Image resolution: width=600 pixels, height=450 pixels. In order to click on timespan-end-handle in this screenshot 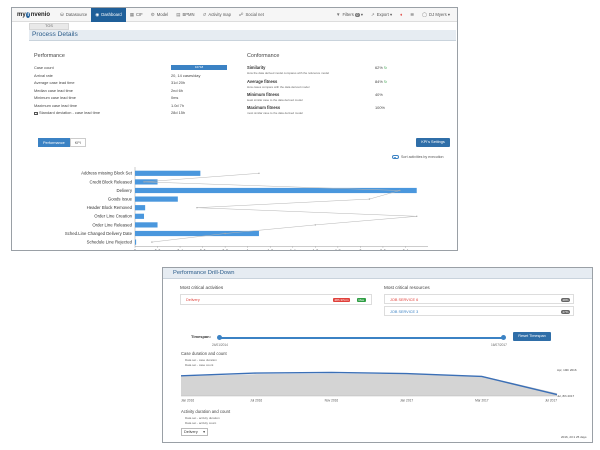, I will do `click(503, 337)`.